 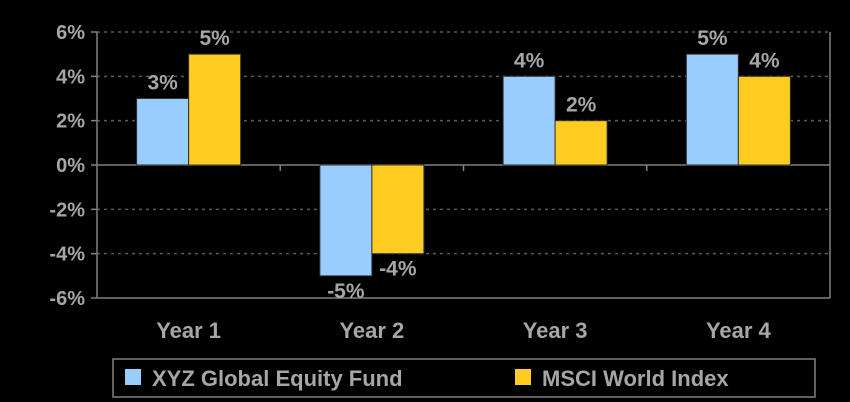 I want to click on data-label-xyz-global-equity-fund-year-2: -5%, so click(x=346, y=291).